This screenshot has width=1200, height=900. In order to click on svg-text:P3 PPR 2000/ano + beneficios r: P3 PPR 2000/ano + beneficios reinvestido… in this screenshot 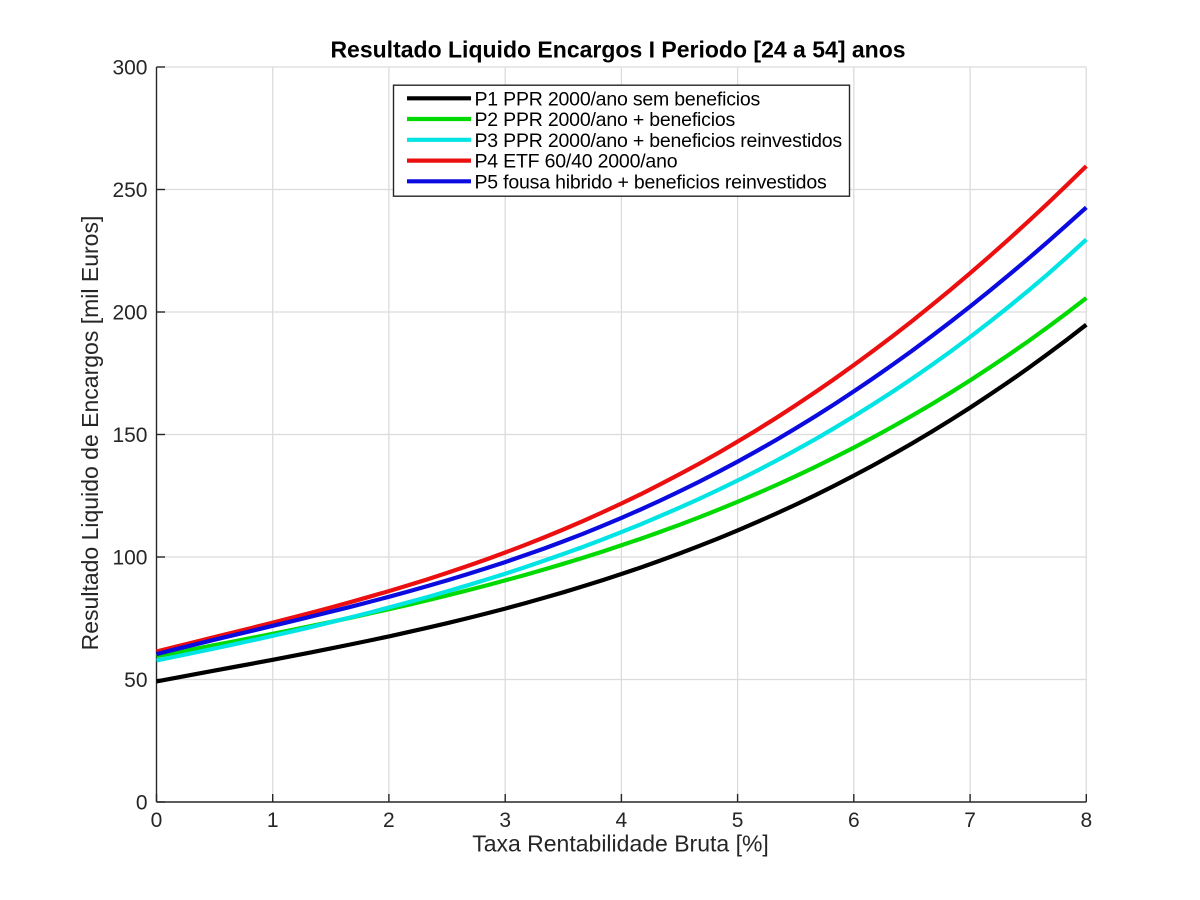, I will do `click(659, 141)`.